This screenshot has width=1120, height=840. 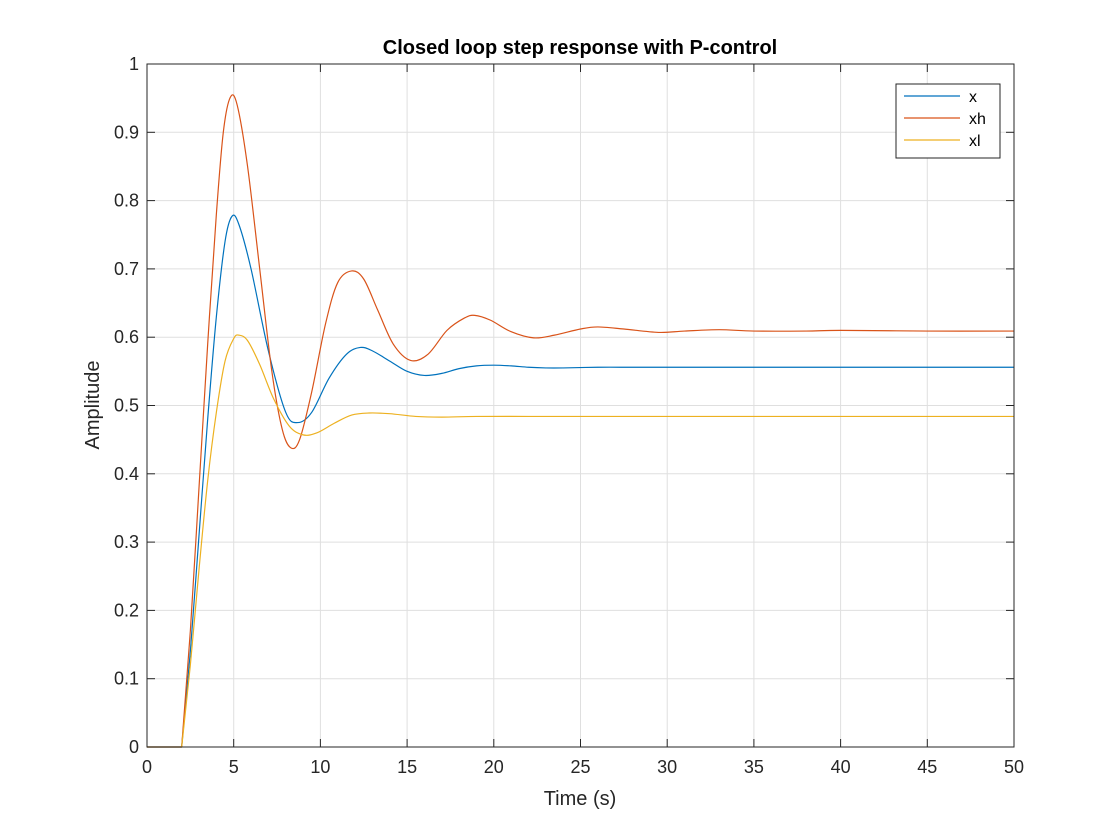 What do you see at coordinates (580, 799) in the screenshot?
I see `x-axis-label: Time (s)` at bounding box center [580, 799].